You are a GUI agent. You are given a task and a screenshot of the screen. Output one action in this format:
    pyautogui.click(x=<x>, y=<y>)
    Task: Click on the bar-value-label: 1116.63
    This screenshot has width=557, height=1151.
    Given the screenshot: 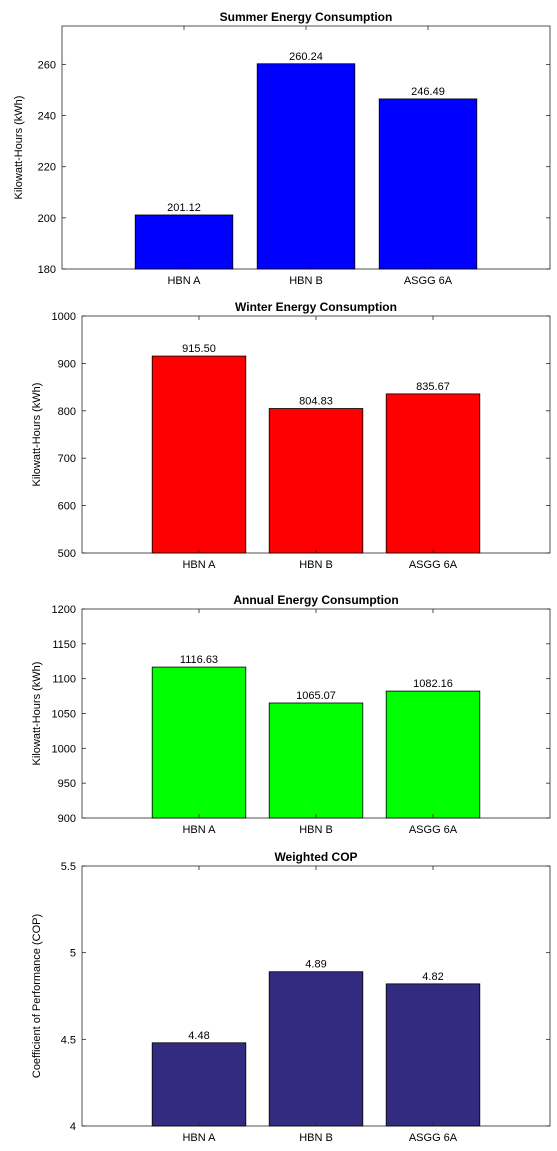 What is the action you would take?
    pyautogui.click(x=199, y=660)
    